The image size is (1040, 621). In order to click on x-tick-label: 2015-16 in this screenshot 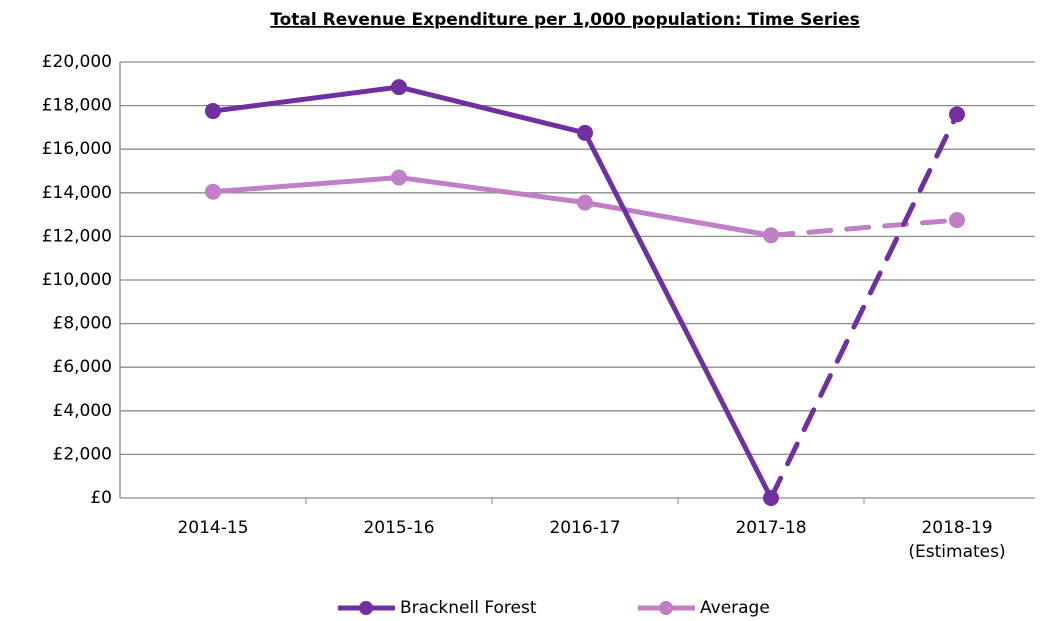, I will do `click(398, 528)`.